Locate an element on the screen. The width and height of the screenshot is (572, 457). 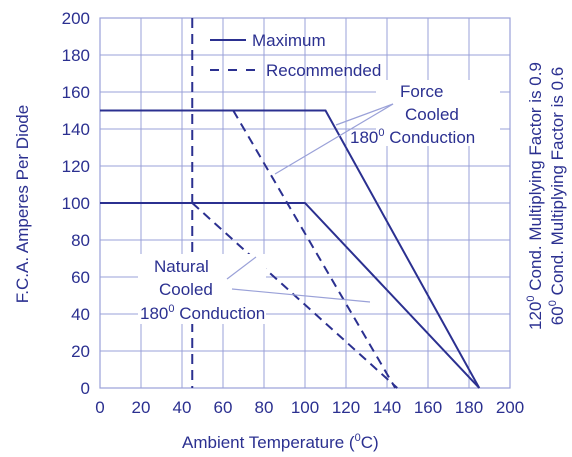
y-tick-label-160: 160 is located at coordinates (76, 92).